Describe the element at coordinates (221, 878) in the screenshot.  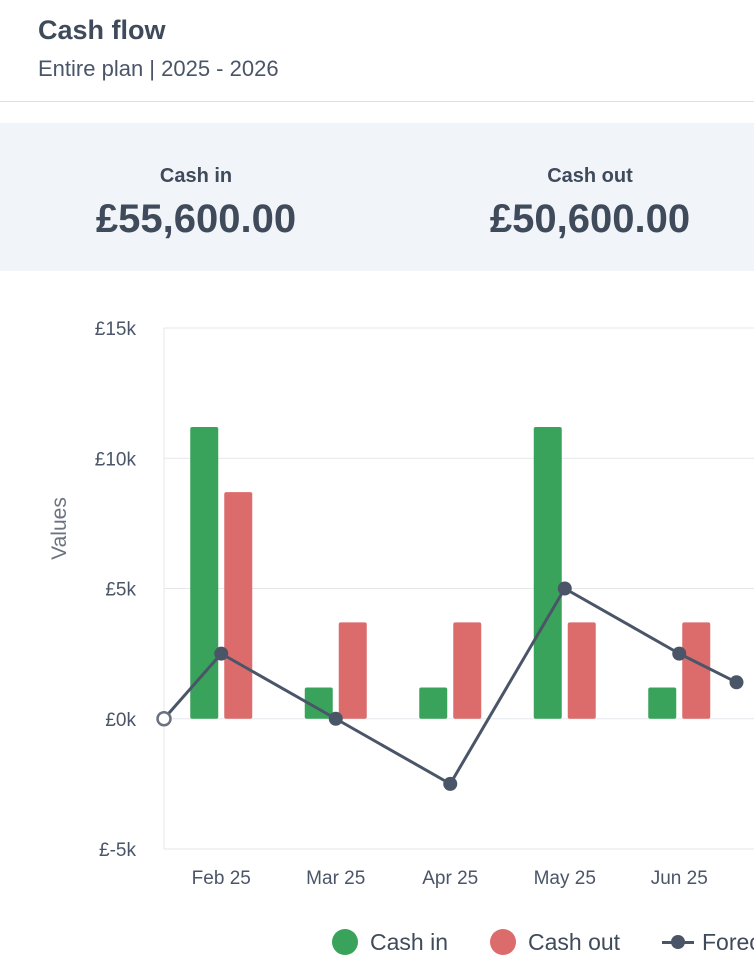
I see `x-tick-label: Feb 25` at that location.